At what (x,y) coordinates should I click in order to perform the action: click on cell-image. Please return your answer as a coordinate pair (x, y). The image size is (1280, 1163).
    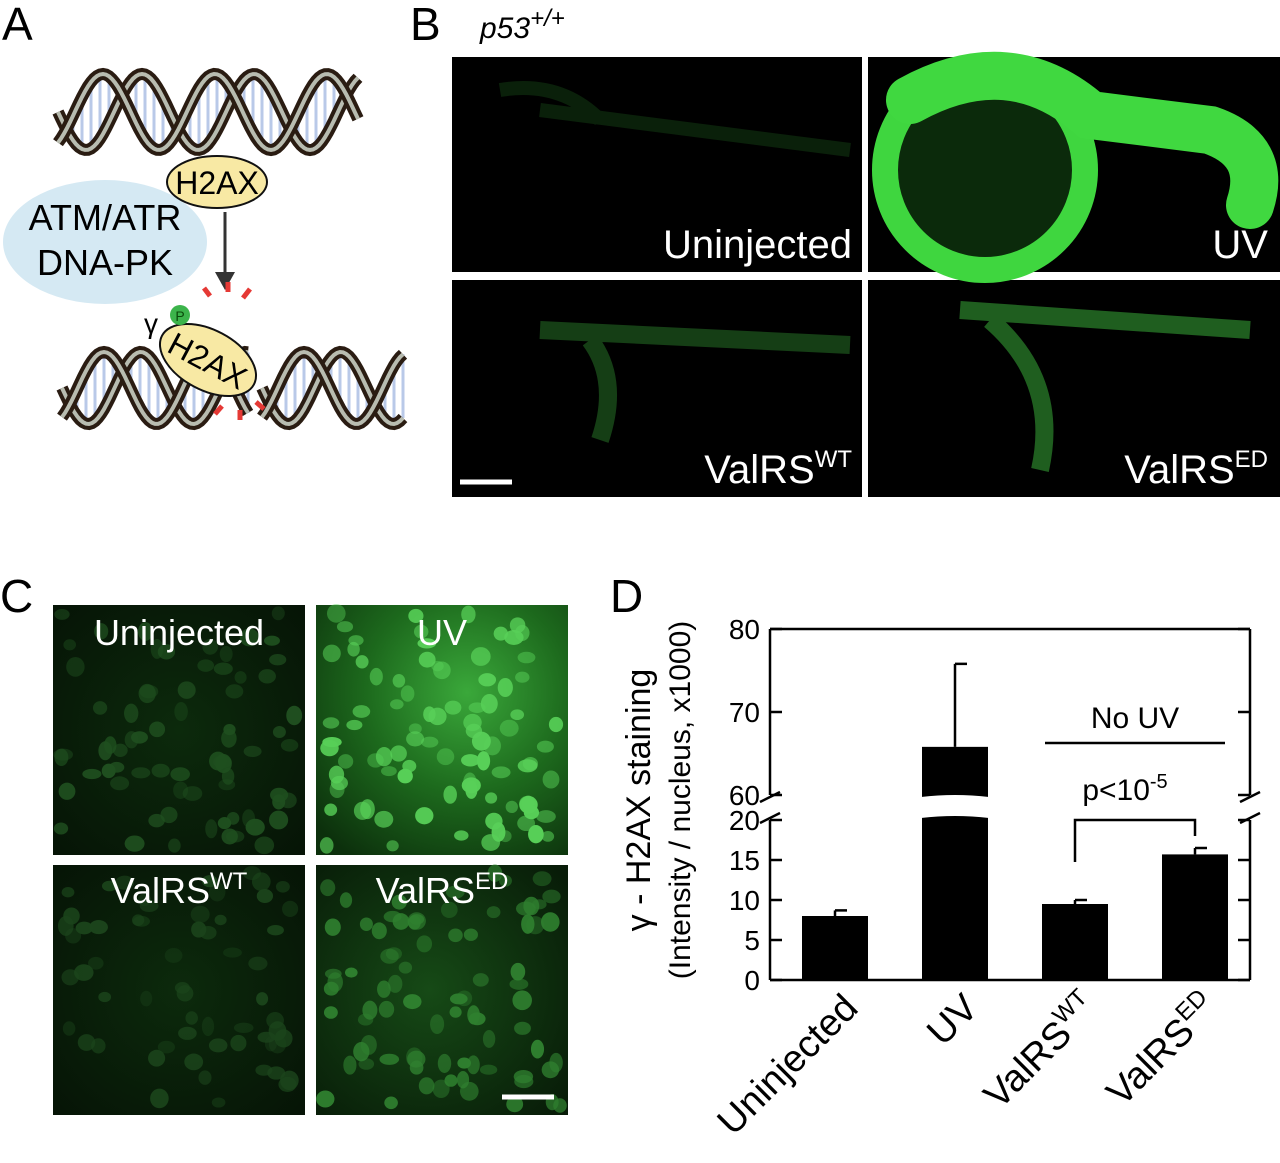
    Looking at the image, I should click on (179, 730).